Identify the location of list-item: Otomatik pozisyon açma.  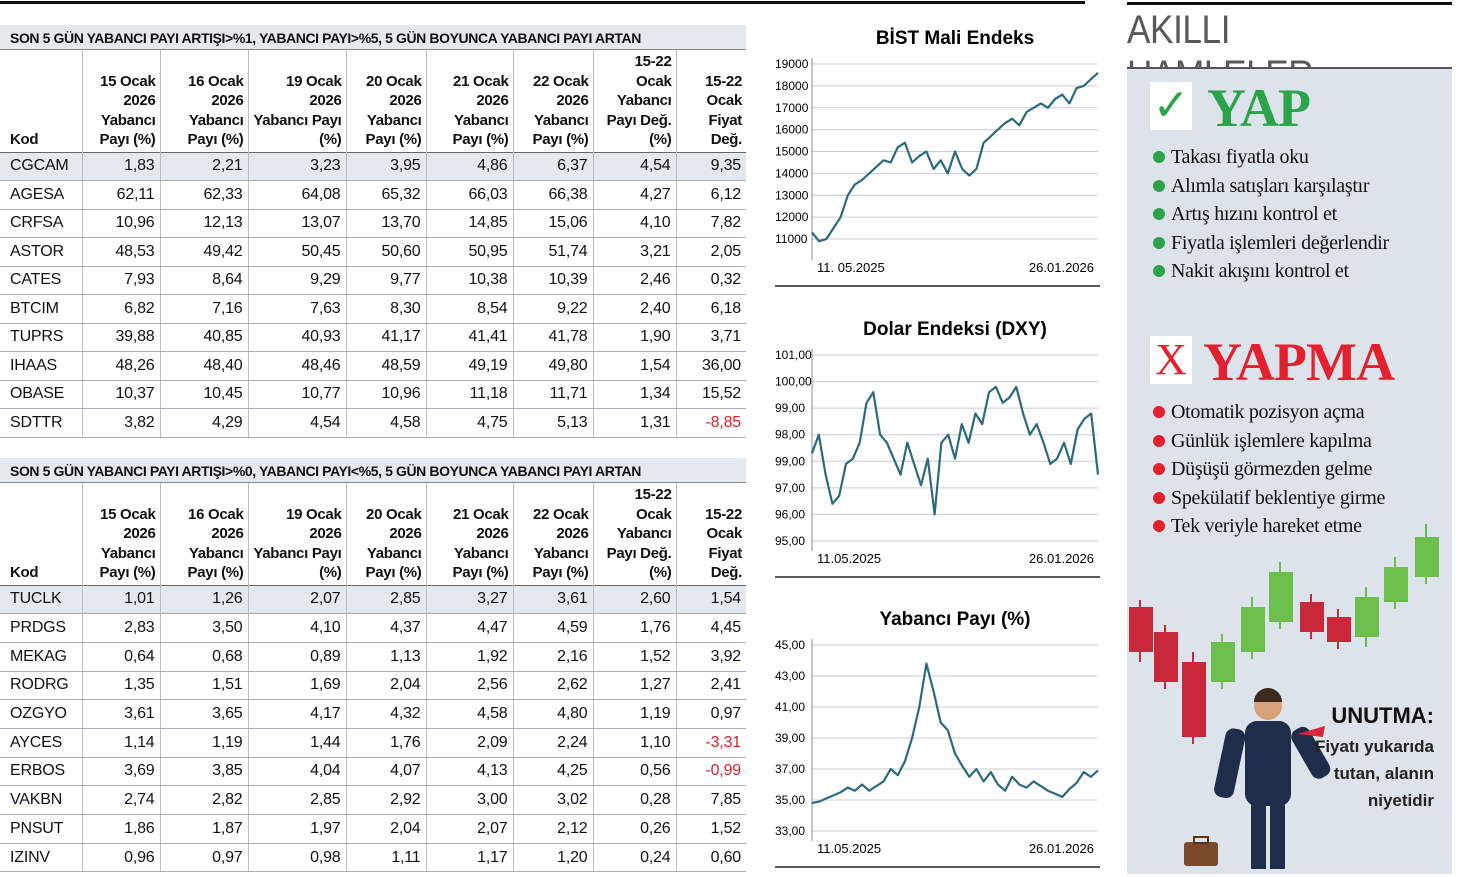
(1296, 412).